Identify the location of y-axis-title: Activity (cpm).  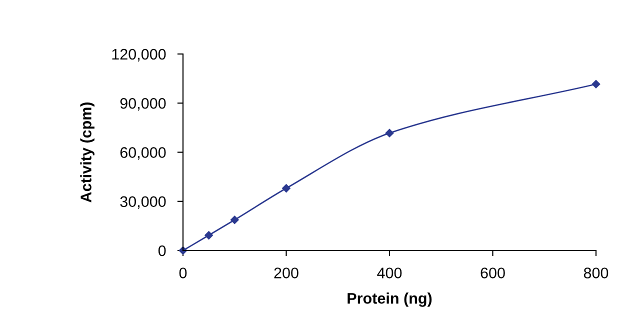
(87, 152).